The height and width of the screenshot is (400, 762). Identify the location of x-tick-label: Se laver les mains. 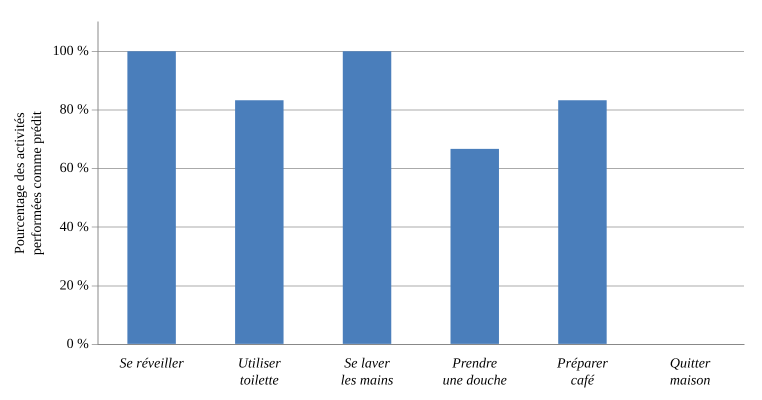
(367, 372).